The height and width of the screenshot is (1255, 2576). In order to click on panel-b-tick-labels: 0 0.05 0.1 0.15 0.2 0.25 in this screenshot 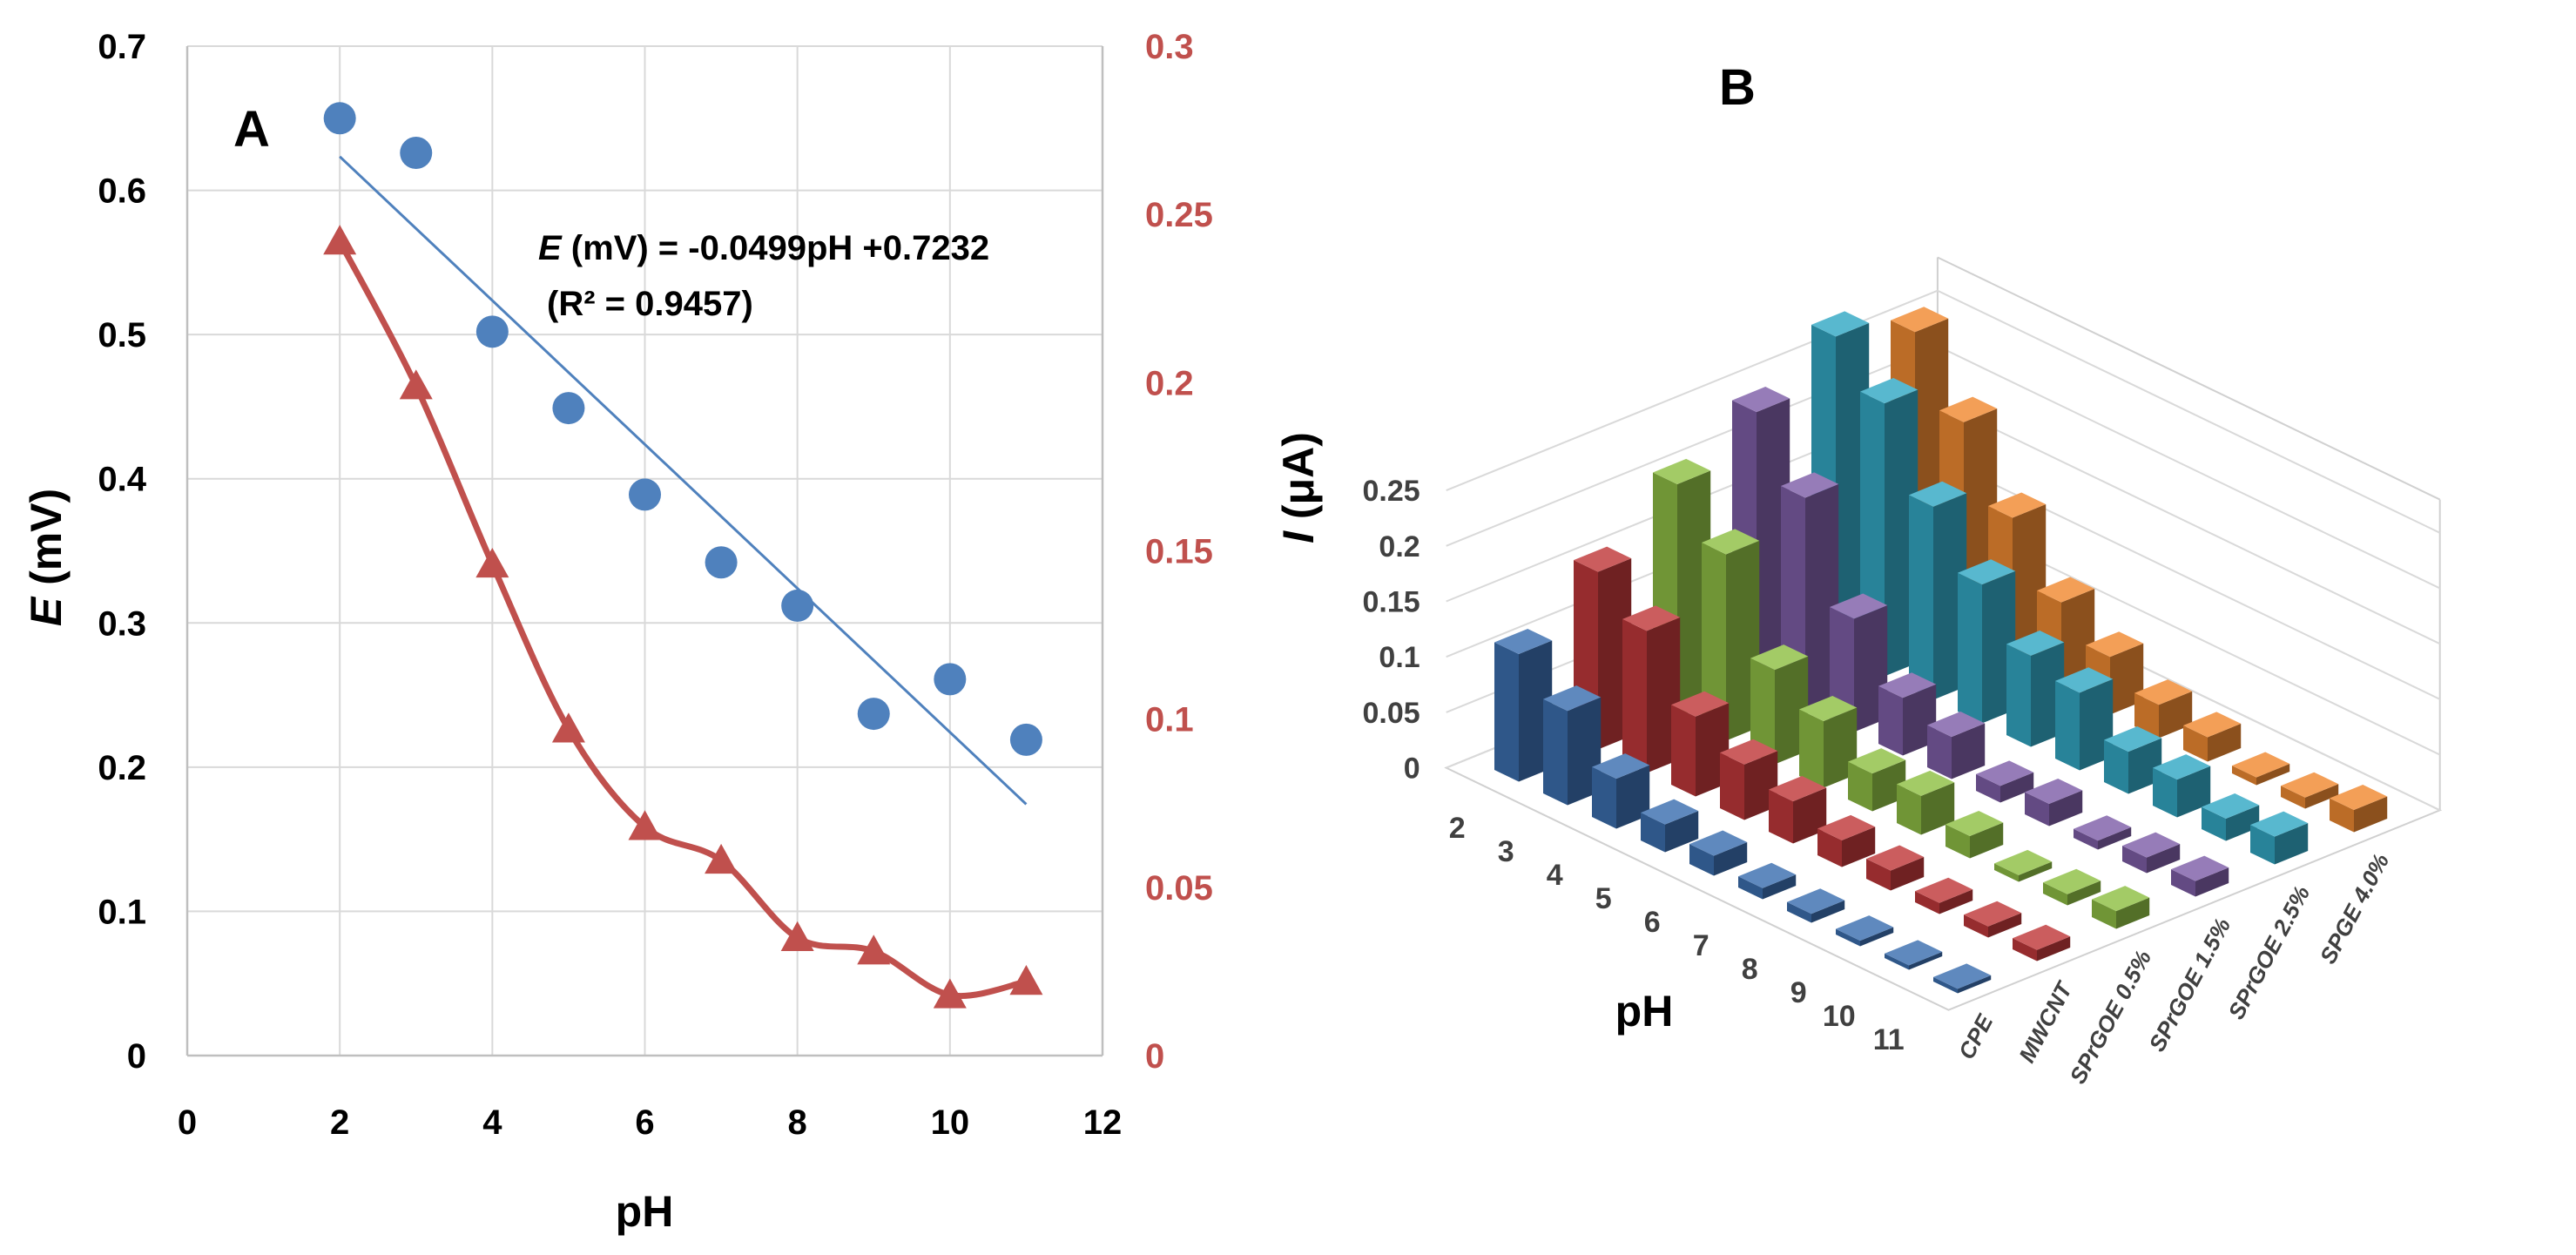, I will do `click(1392, 630)`.